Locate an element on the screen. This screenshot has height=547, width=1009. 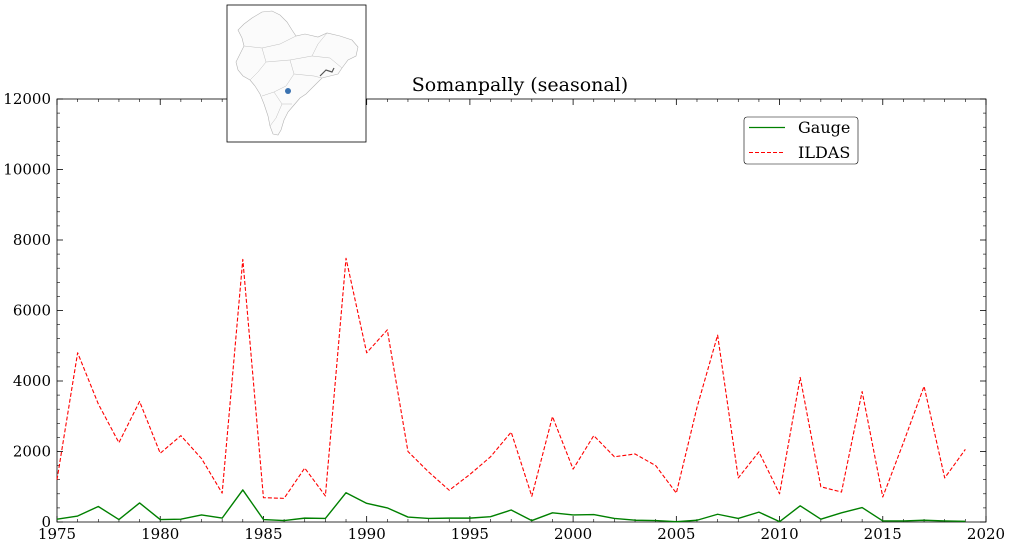
x-tick-label: 1995 is located at coordinates (470, 534).